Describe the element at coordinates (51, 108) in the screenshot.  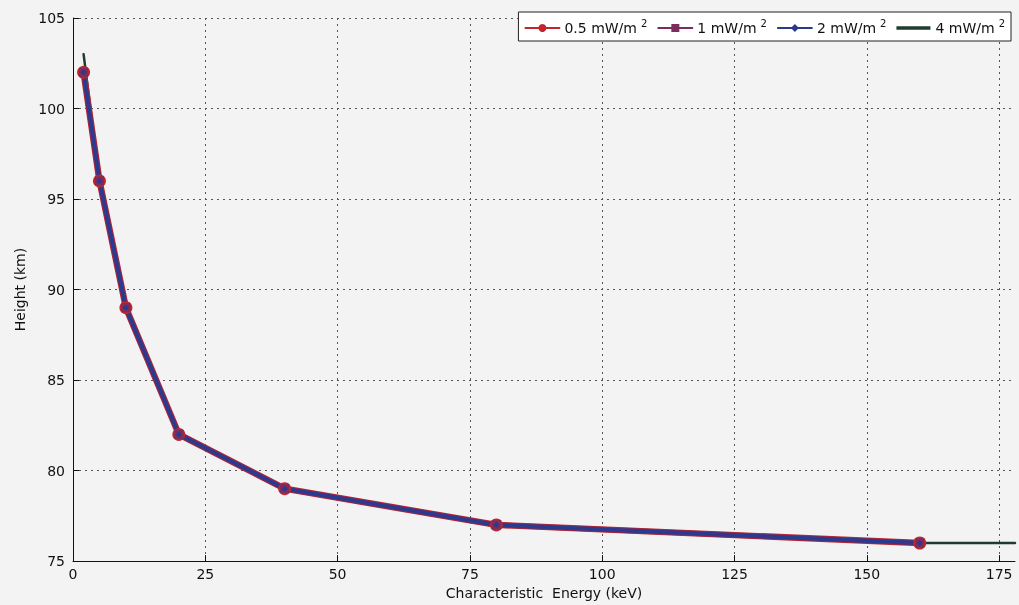
I see `y-tick-label: 100` at that location.